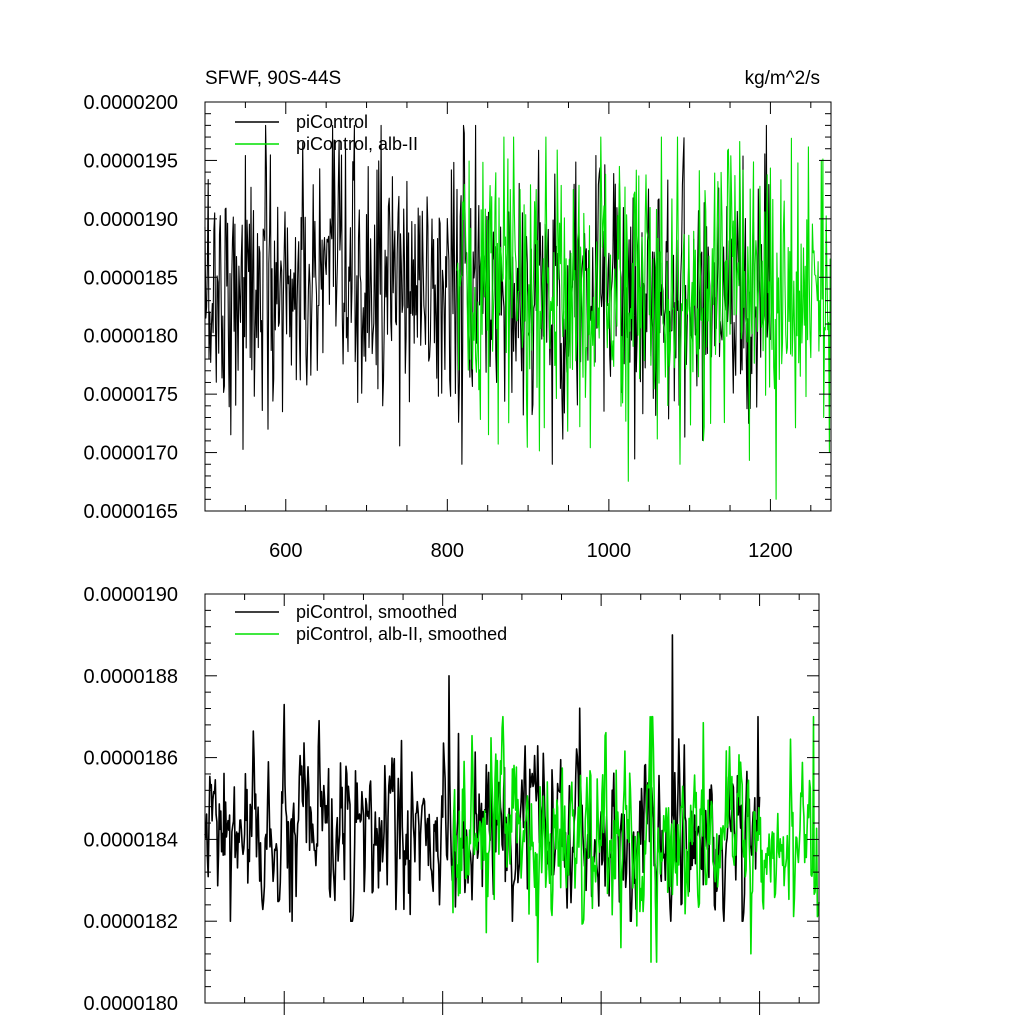 The image size is (1024, 1024). I want to click on legend: piControl piControl, alb-II, so click(326, 133).